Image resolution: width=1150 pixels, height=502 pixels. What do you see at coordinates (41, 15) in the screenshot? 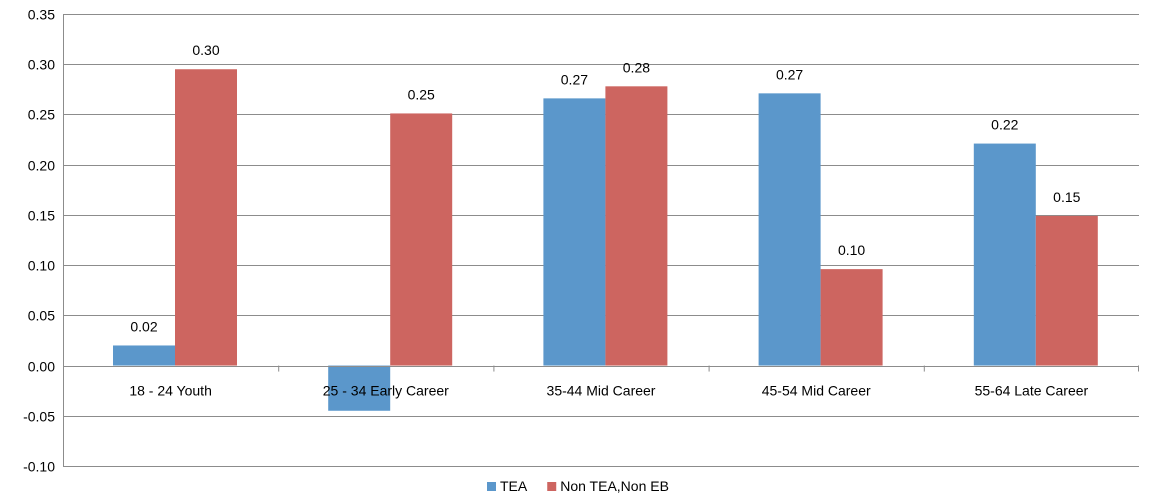
I see `y-tick-label: 0.35` at bounding box center [41, 15].